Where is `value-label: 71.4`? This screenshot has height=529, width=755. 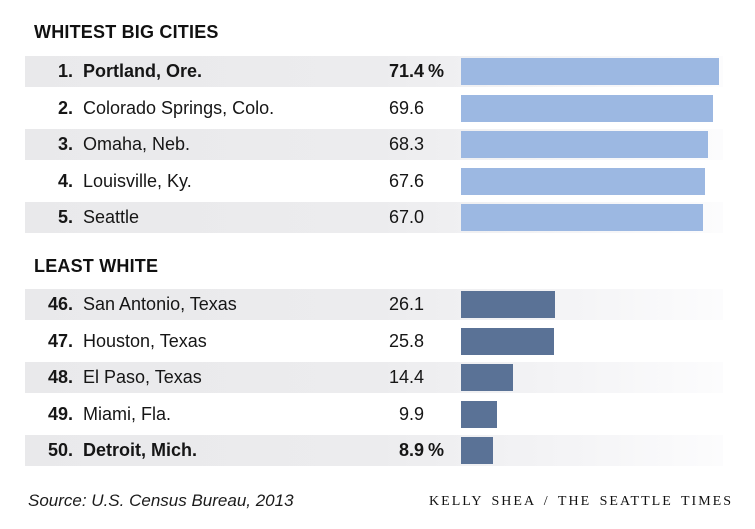
value-label: 71.4 is located at coordinates (406, 71).